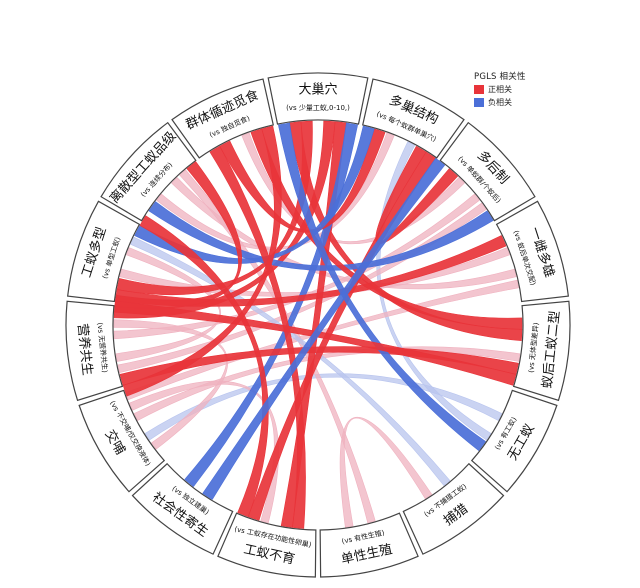 The height and width of the screenshot is (588, 640). What do you see at coordinates (323, 407) in the screenshot?
I see `chord-worker-sterility-trophallaxis` at bounding box center [323, 407].